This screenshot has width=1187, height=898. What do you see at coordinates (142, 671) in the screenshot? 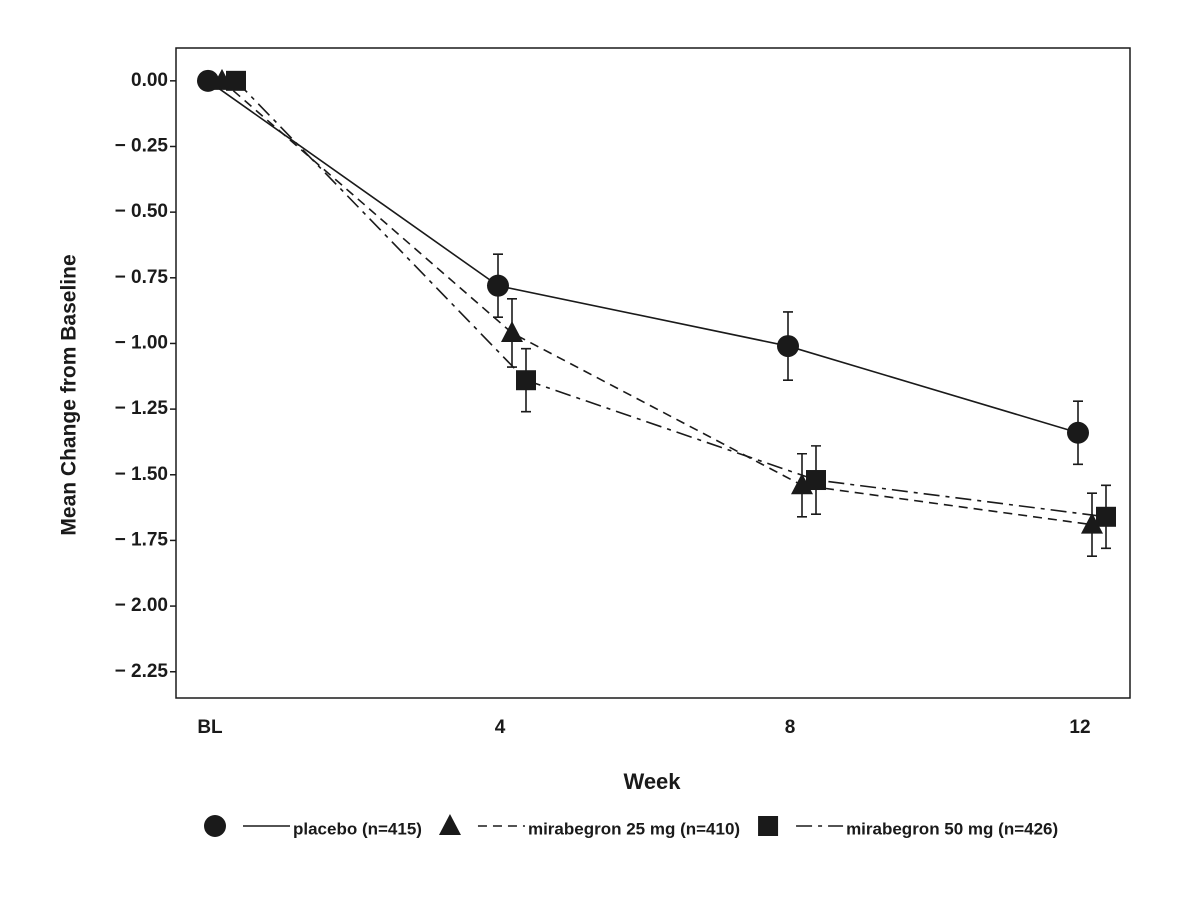
I see `y-tick-label: − 2.25` at bounding box center [142, 671].